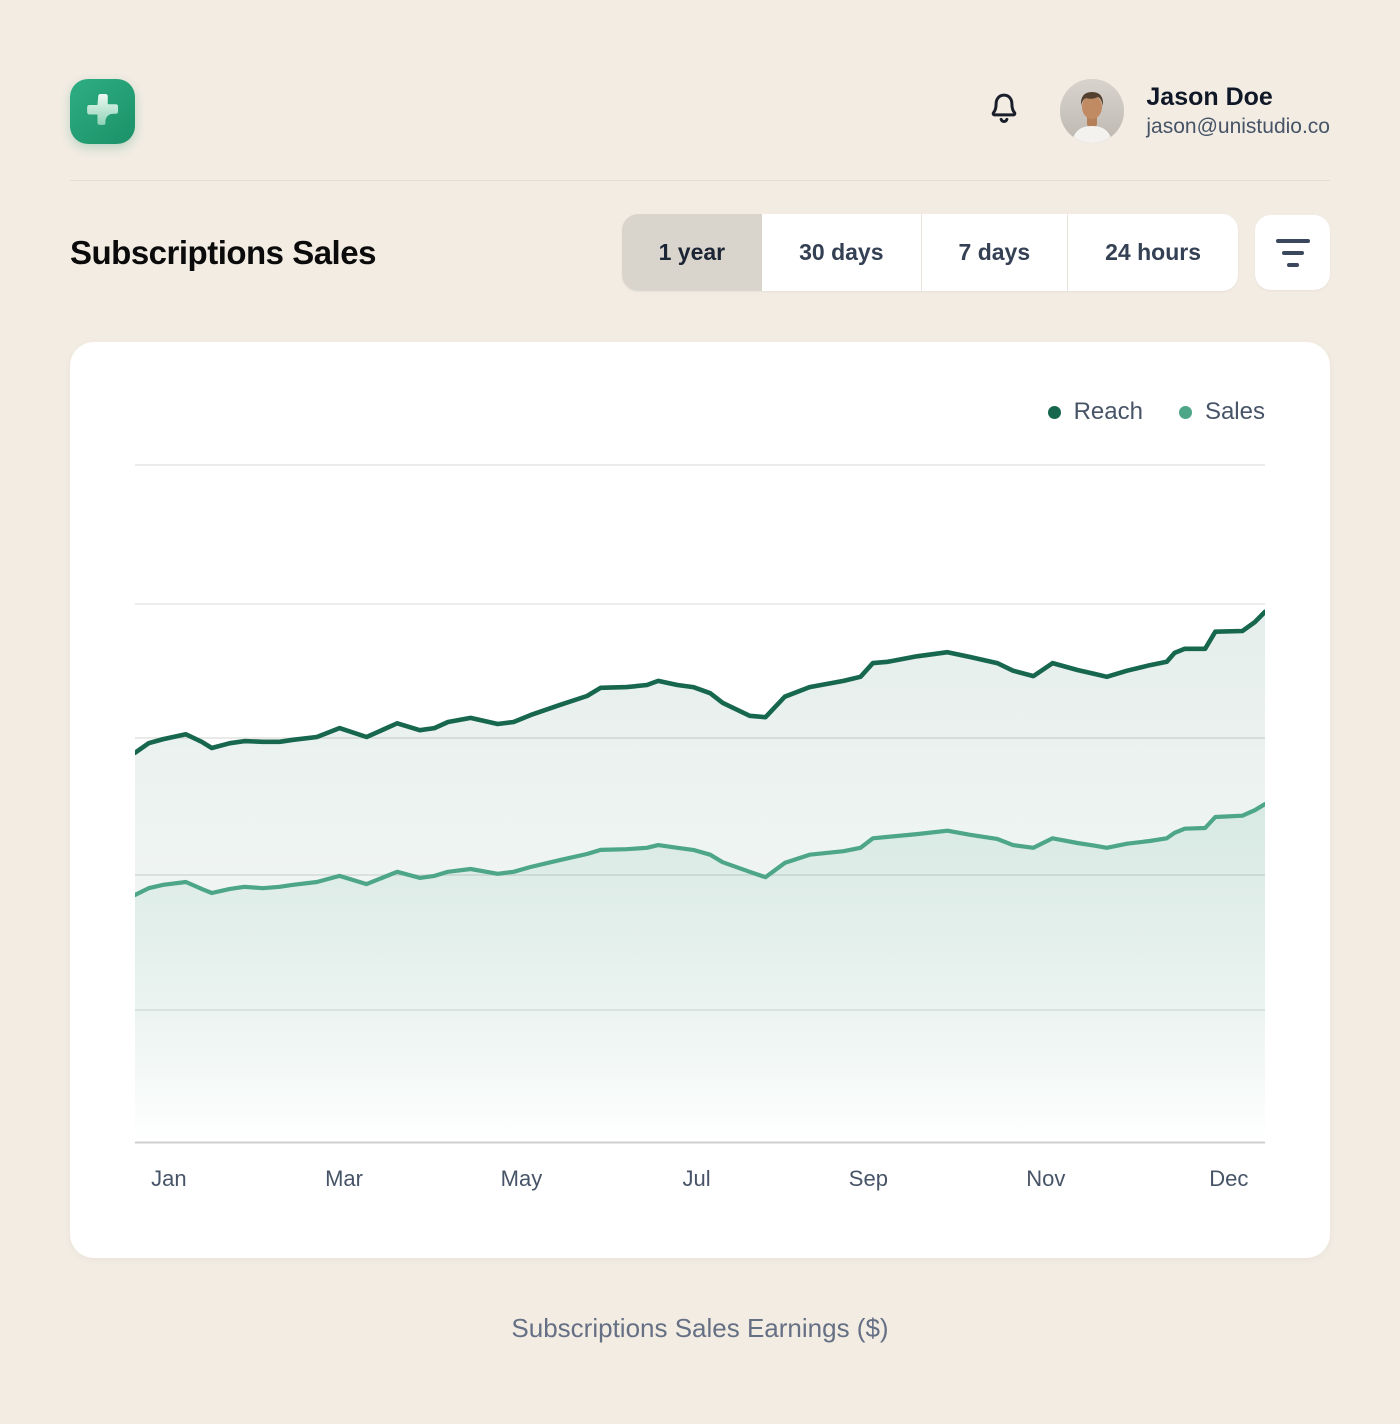 The image size is (1400, 1424). I want to click on page-title: Subscriptions Sales, so click(223, 252).